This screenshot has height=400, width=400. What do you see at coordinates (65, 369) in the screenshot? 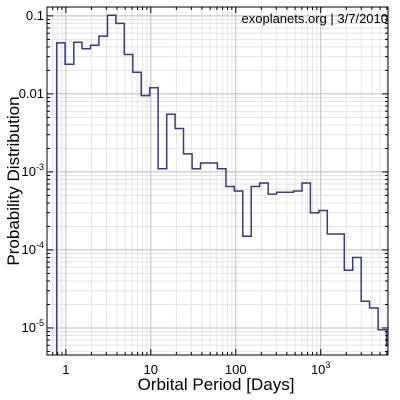
I see `x-tick-label: 1` at bounding box center [65, 369].